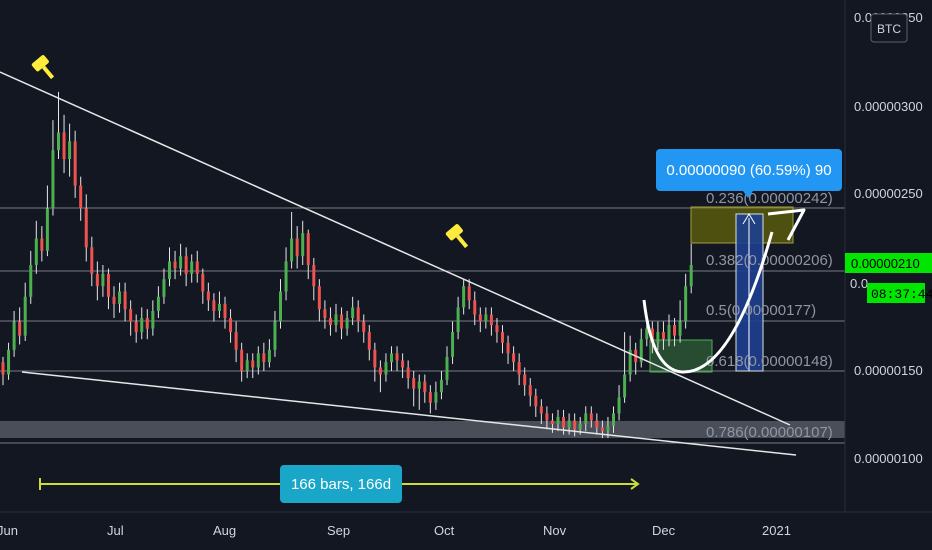 The height and width of the screenshot is (550, 932). I want to click on current-price-badge, so click(888, 263).